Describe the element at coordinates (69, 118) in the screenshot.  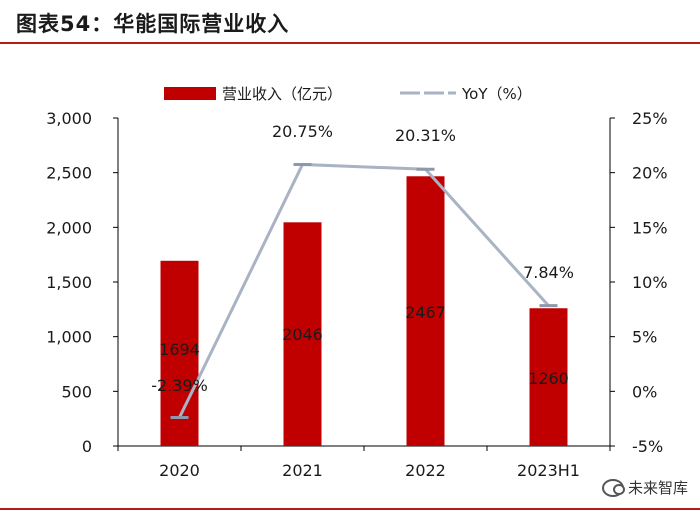
I see `y-left-tick-label: 3,000` at that location.